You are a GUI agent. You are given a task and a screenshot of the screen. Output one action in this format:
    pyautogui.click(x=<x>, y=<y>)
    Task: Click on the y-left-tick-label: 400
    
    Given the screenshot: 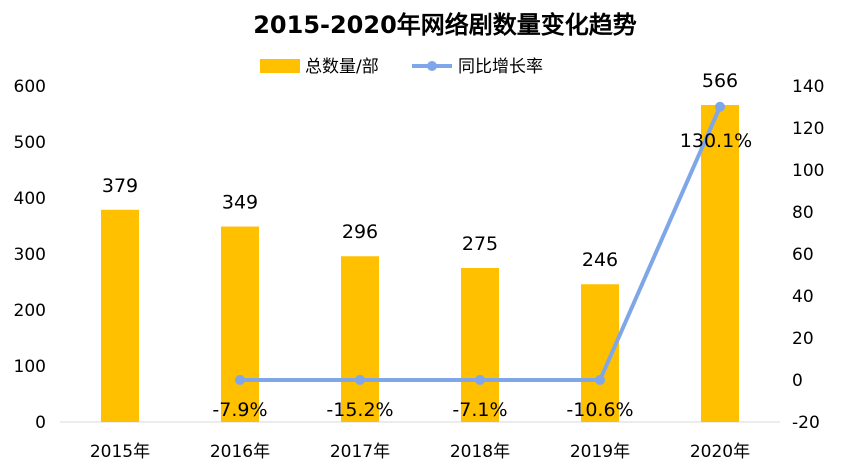 What is the action you would take?
    pyautogui.click(x=30, y=199)
    